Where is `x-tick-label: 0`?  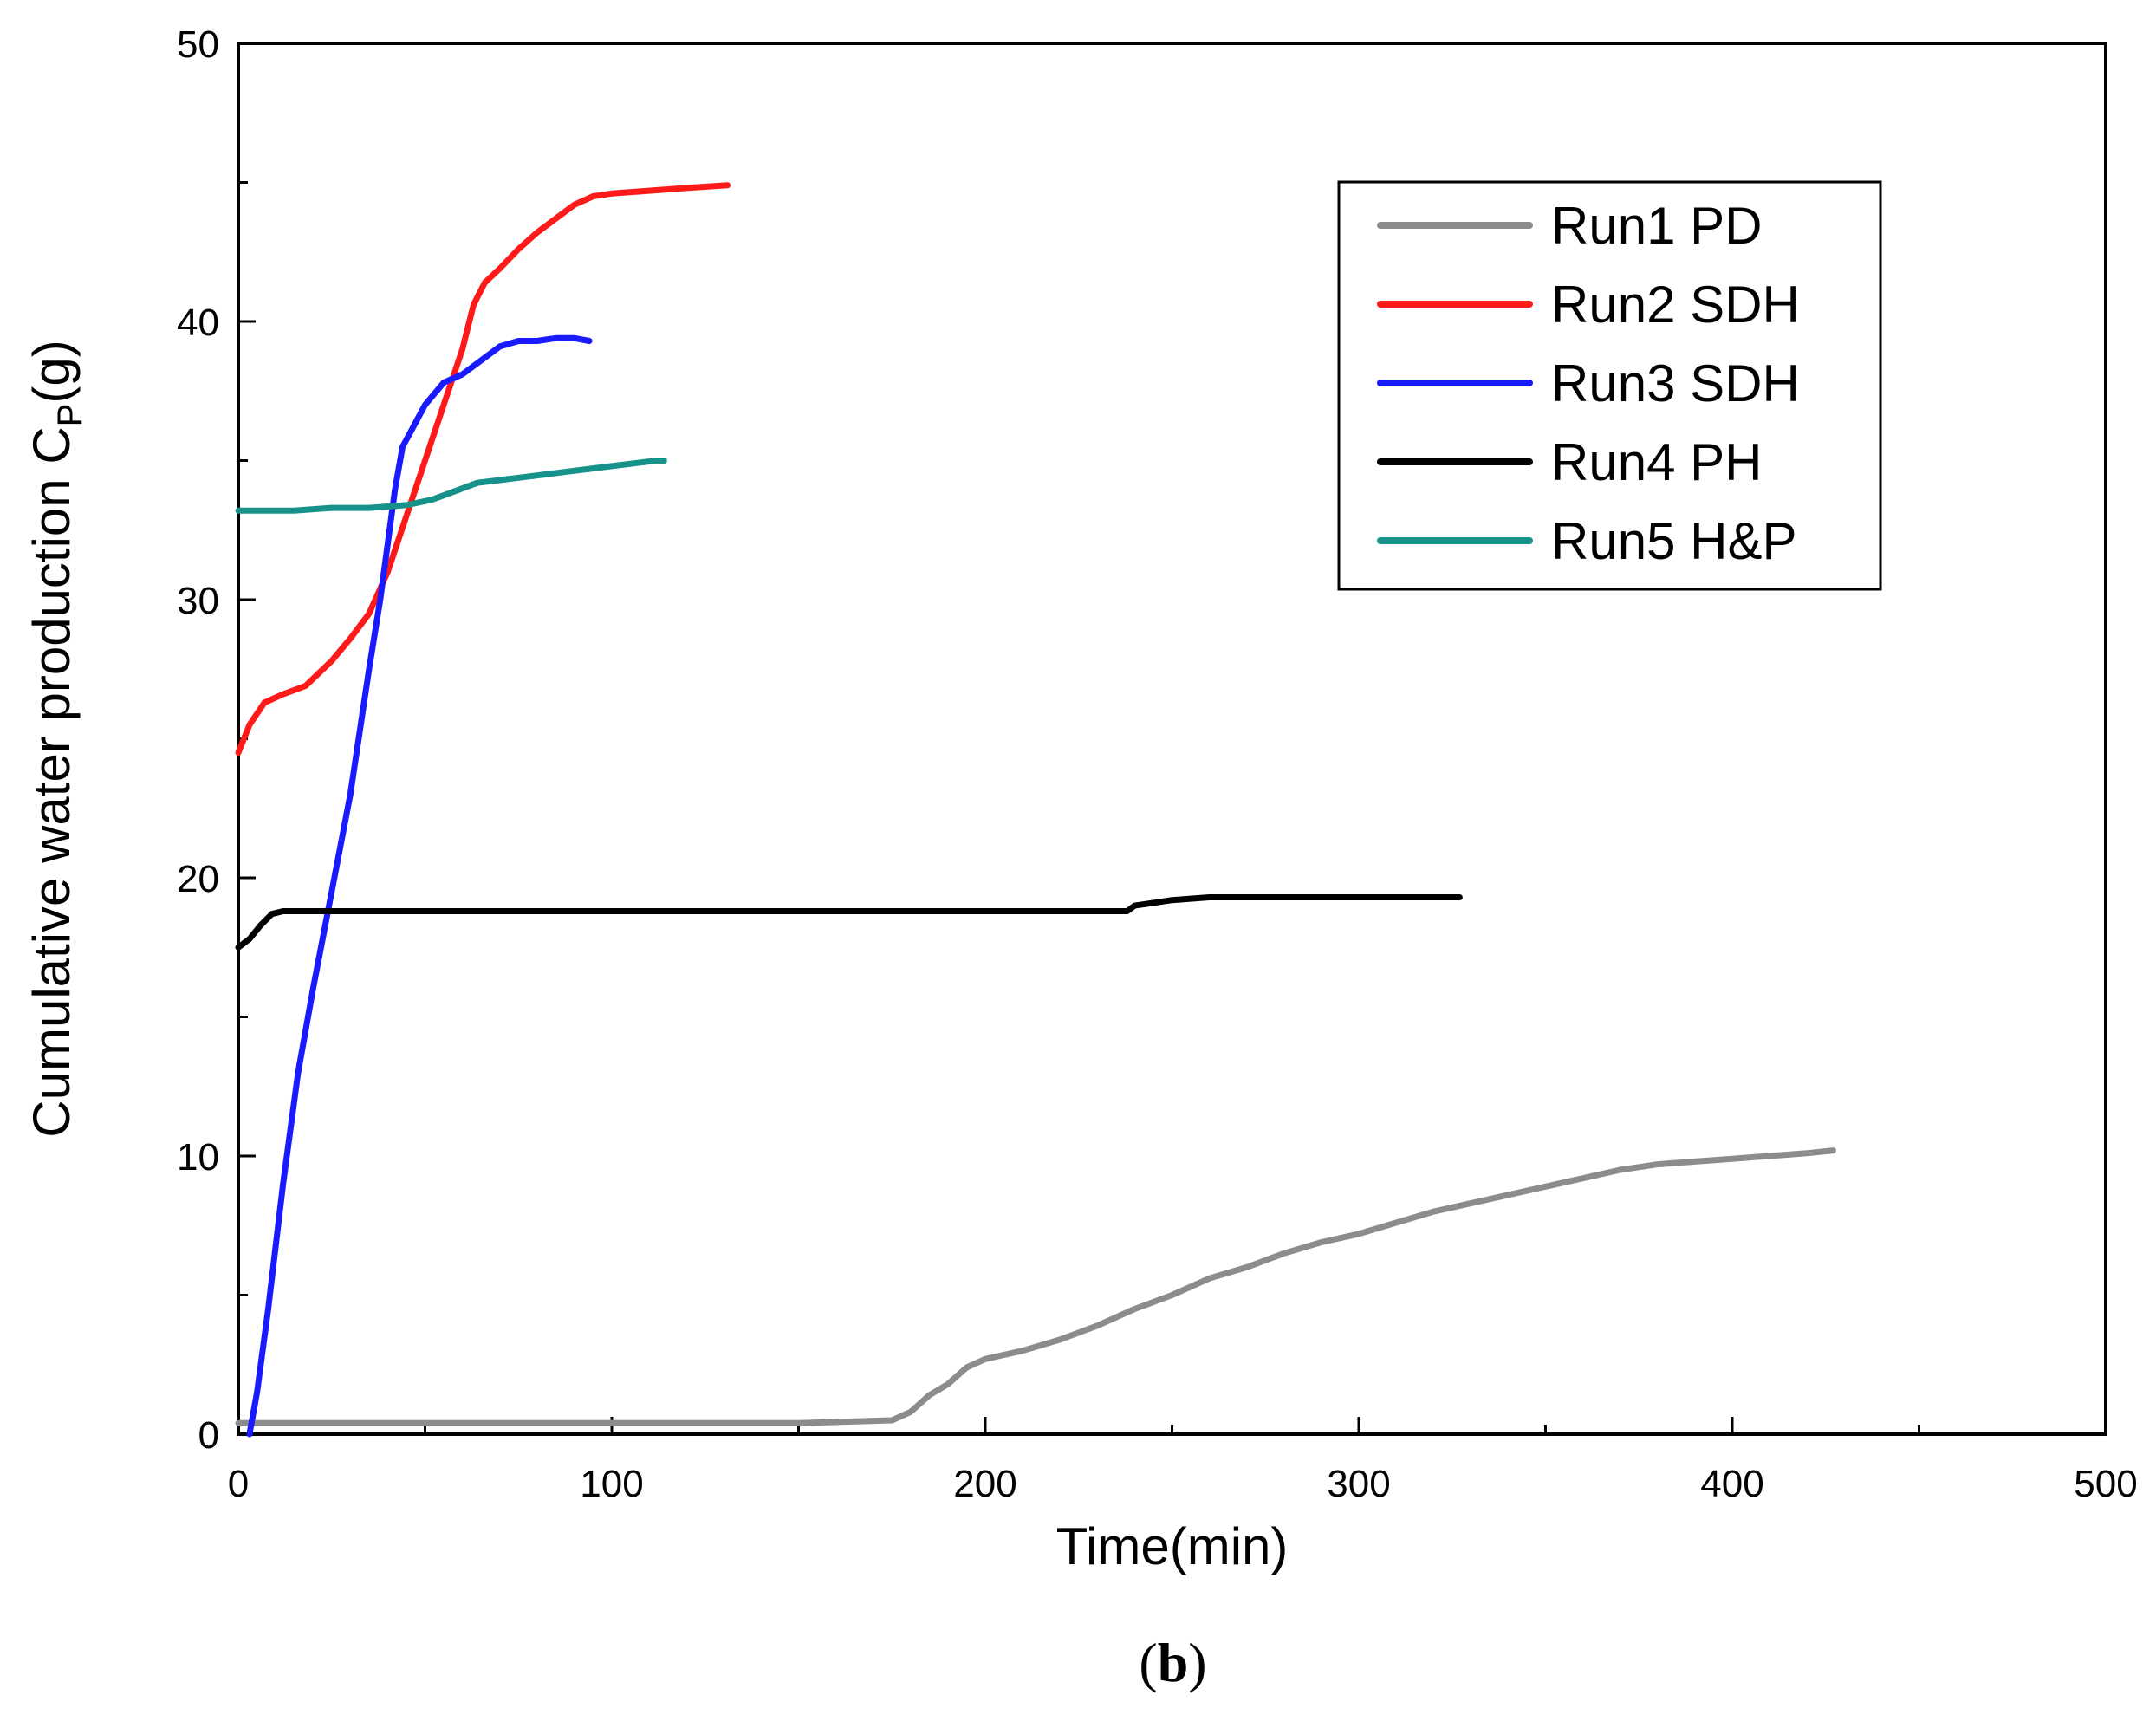
x-tick-label: 0 is located at coordinates (238, 1484).